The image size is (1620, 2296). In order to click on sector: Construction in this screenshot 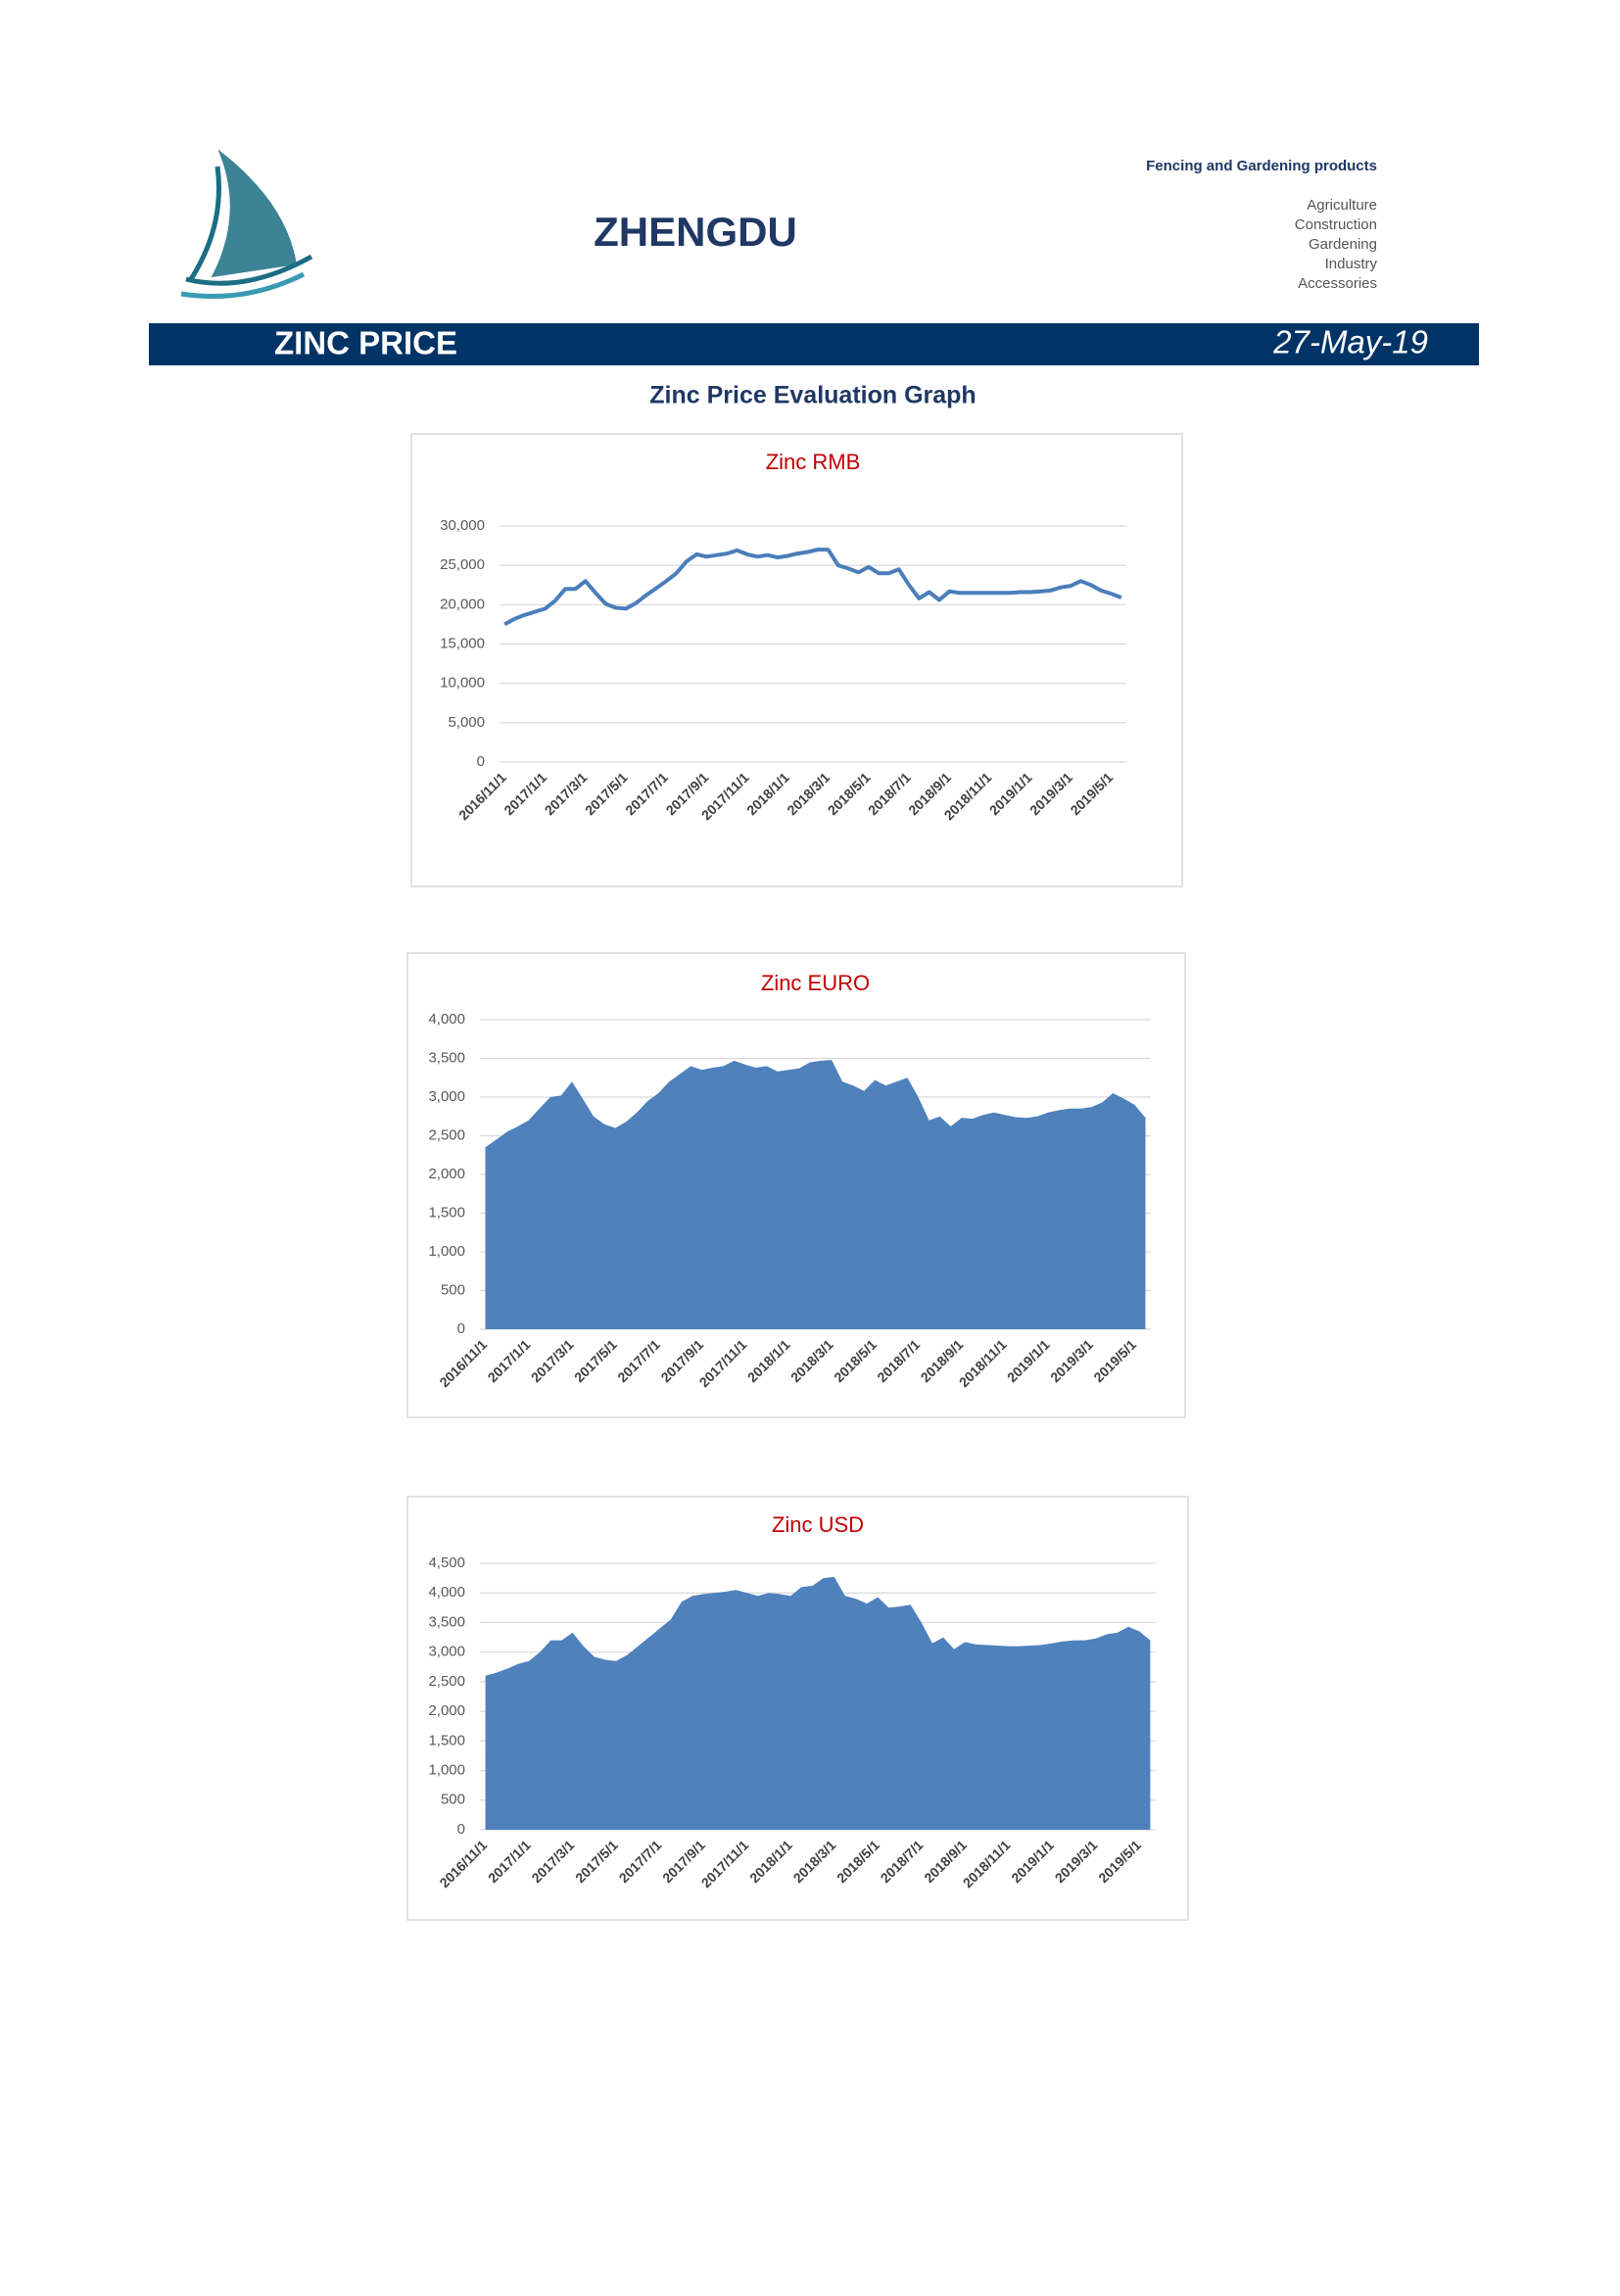, I will do `click(1336, 225)`.